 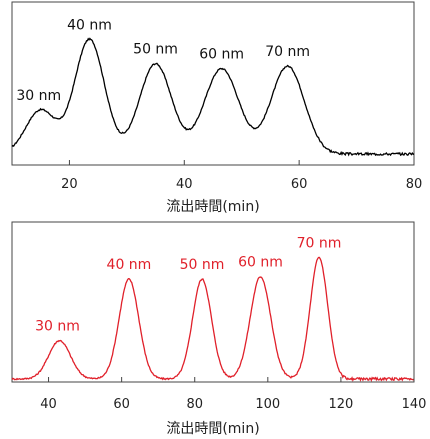 I want to click on x-tick-label: 140, so click(x=414, y=404).